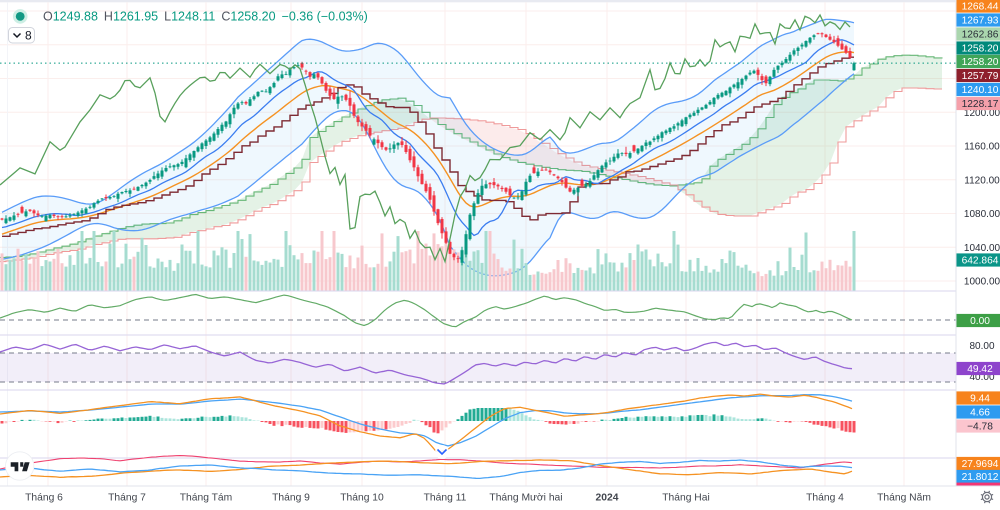 The image size is (1000, 510). Describe the element at coordinates (825, 498) in the screenshot. I see `svg-text: Tháng 4` at that location.